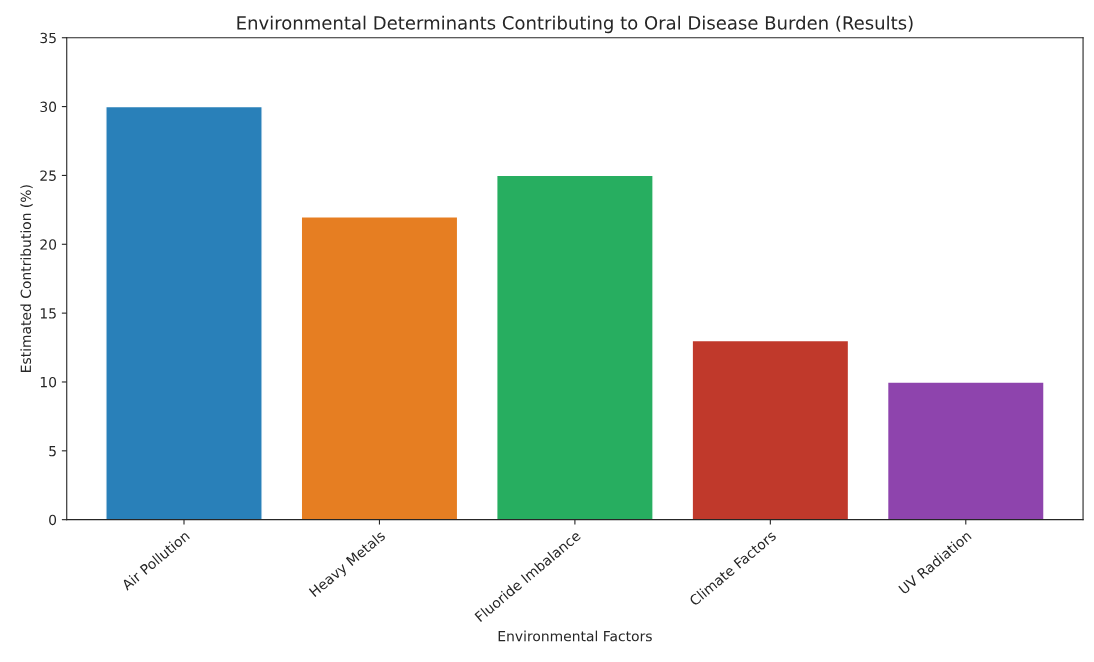 The image size is (1094, 662). What do you see at coordinates (26, 278) in the screenshot?
I see `y-axis-title: Estimated Contribution (%)` at bounding box center [26, 278].